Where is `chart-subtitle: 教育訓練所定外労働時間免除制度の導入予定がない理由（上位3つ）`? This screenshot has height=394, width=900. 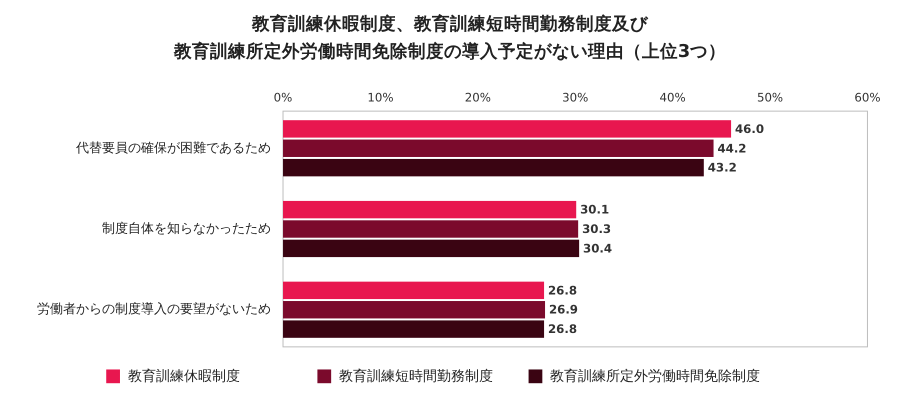 chart-subtitle: 教育訓練所定外労働時間免除制度の導入予定がない理由（上位3つ） is located at coordinates (449, 51).